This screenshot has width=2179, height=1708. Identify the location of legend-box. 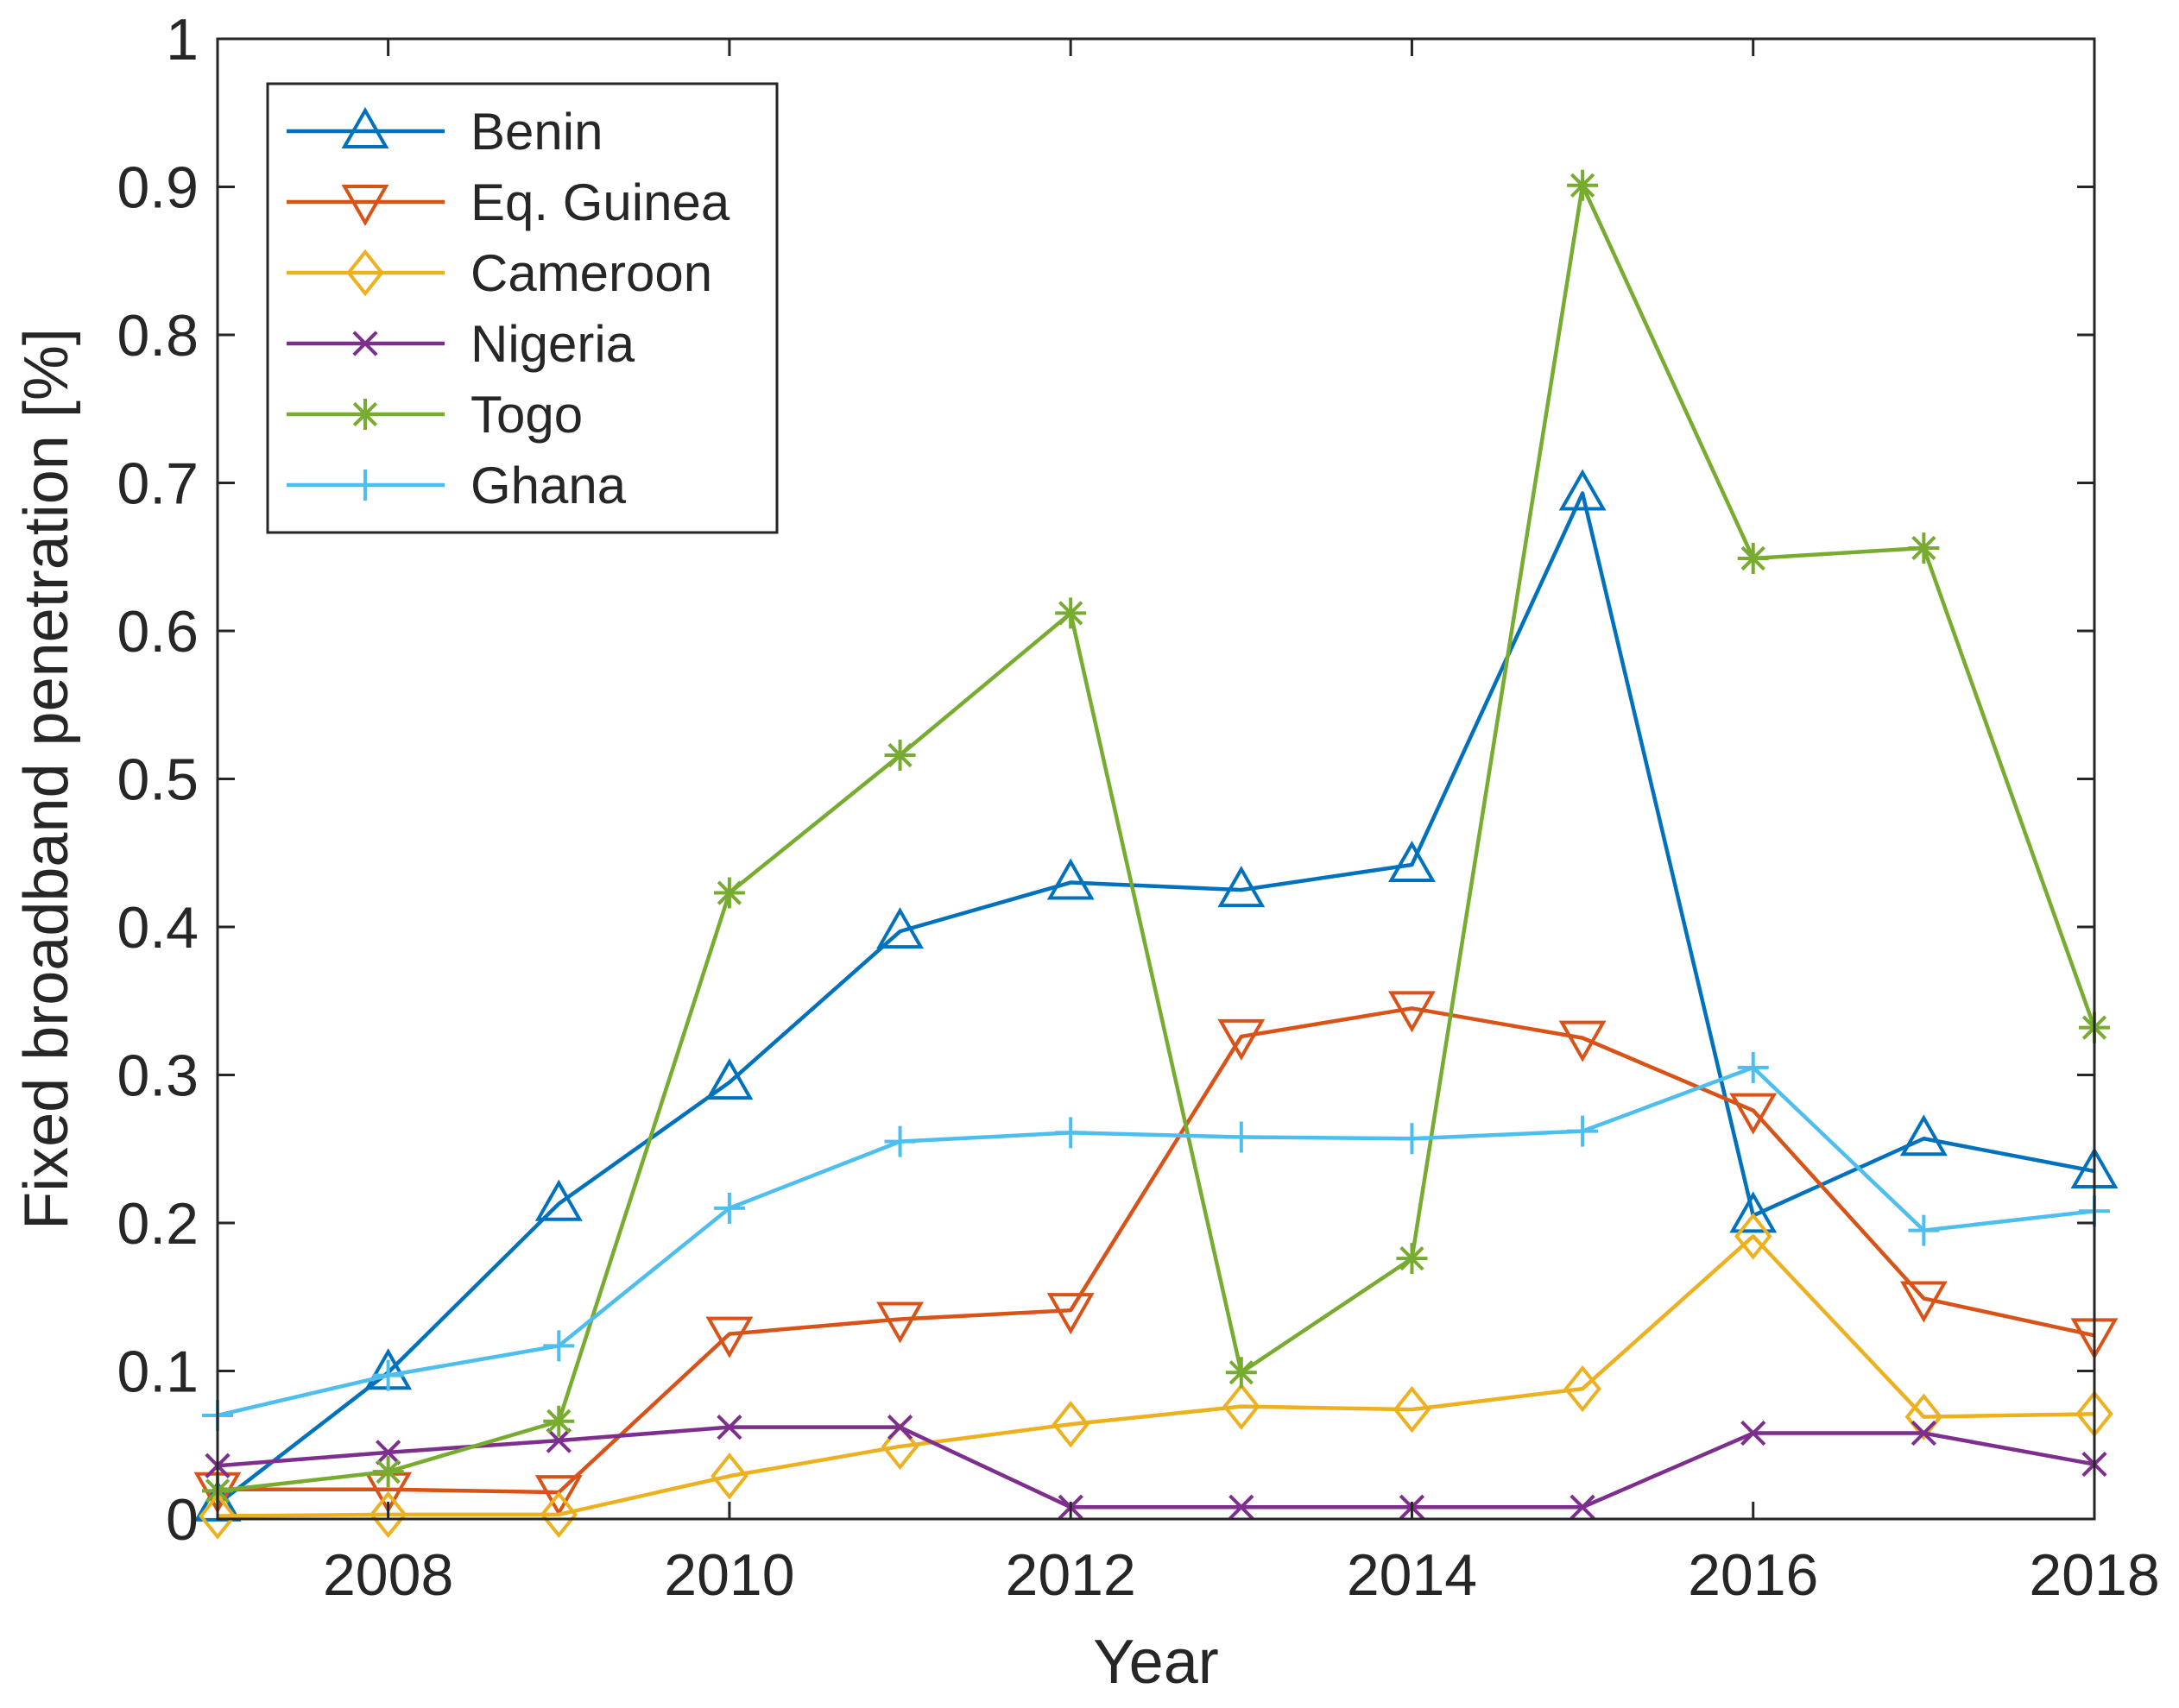
(523, 308).